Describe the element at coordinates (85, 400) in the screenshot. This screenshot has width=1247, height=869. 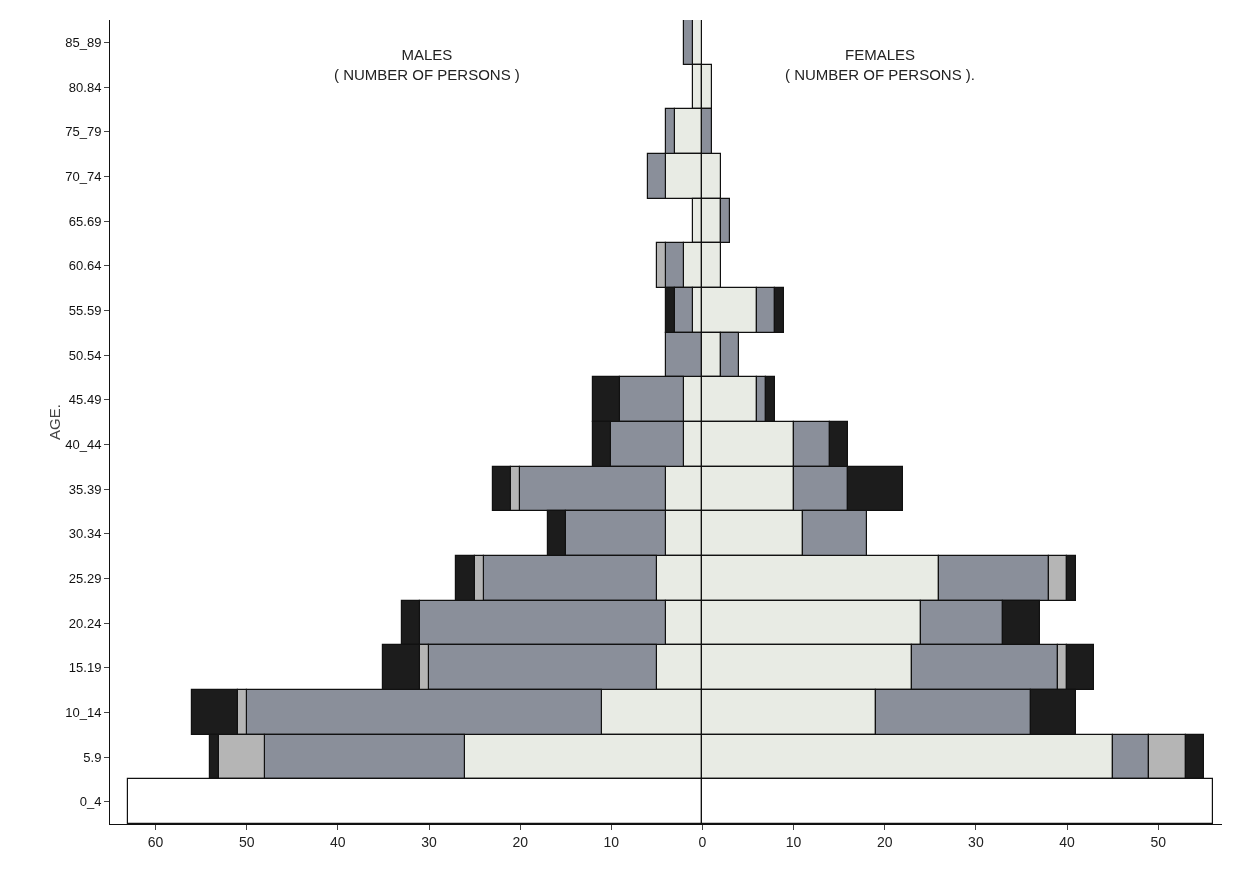
I see `y-tick-label: 45.49` at that location.